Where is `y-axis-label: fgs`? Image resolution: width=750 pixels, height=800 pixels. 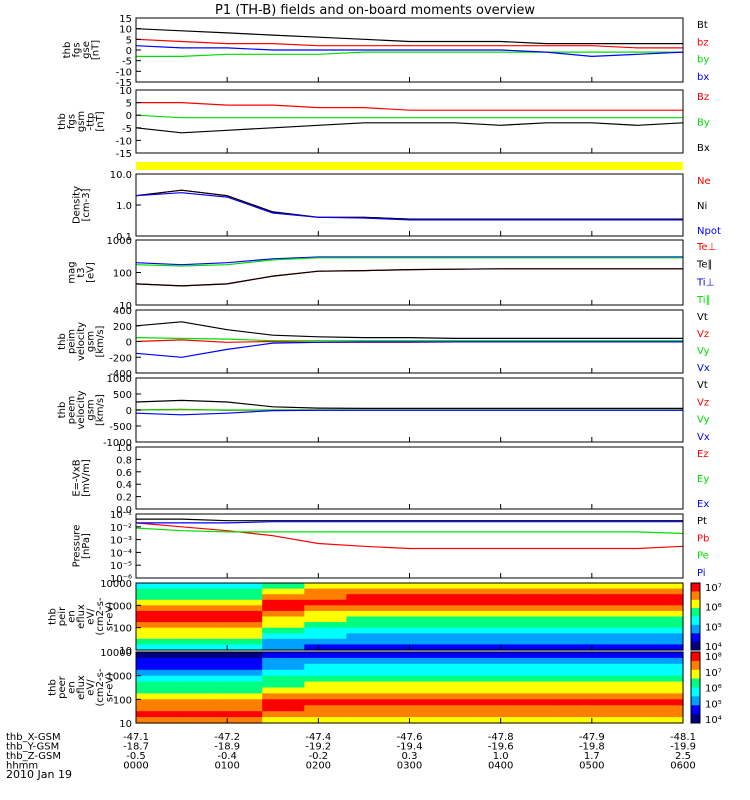 y-axis-label: fgs is located at coordinates (72, 121).